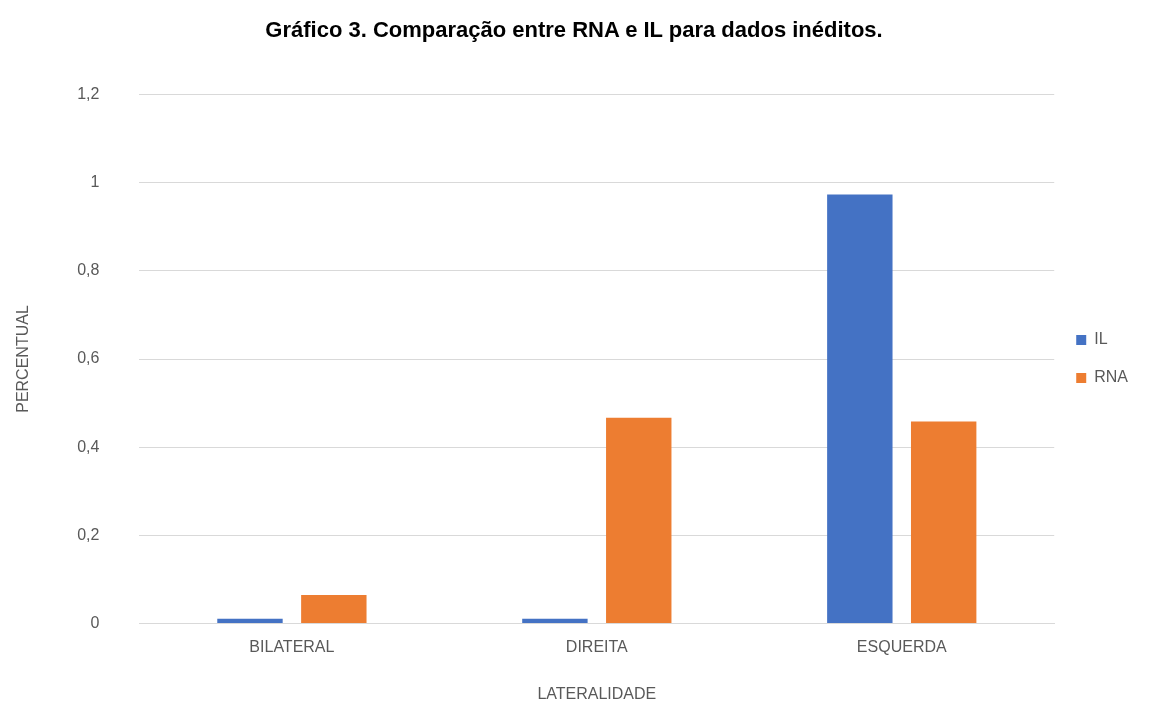 Image resolution: width=1158 pixels, height=716 pixels. What do you see at coordinates (95, 623) in the screenshot?
I see `y-tick-label: 0` at bounding box center [95, 623].